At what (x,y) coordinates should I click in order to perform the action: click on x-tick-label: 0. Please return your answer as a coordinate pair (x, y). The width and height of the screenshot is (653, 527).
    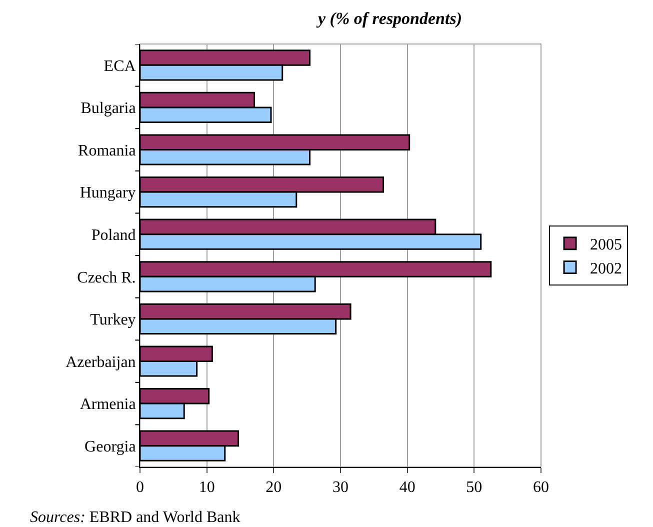
    Looking at the image, I should click on (140, 487).